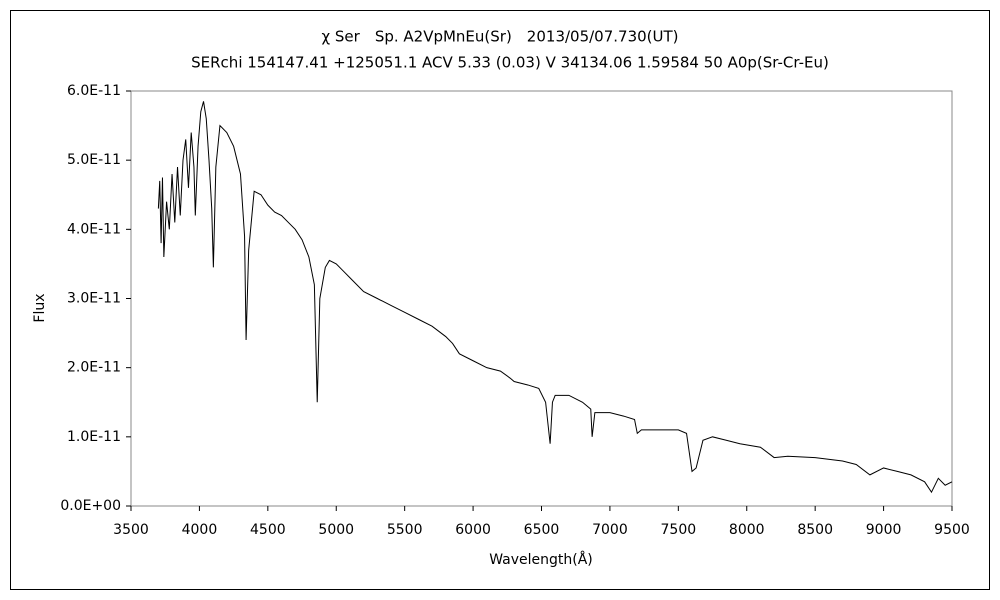  What do you see at coordinates (542, 530) in the screenshot?
I see `x-tick-label: 6500` at bounding box center [542, 530].